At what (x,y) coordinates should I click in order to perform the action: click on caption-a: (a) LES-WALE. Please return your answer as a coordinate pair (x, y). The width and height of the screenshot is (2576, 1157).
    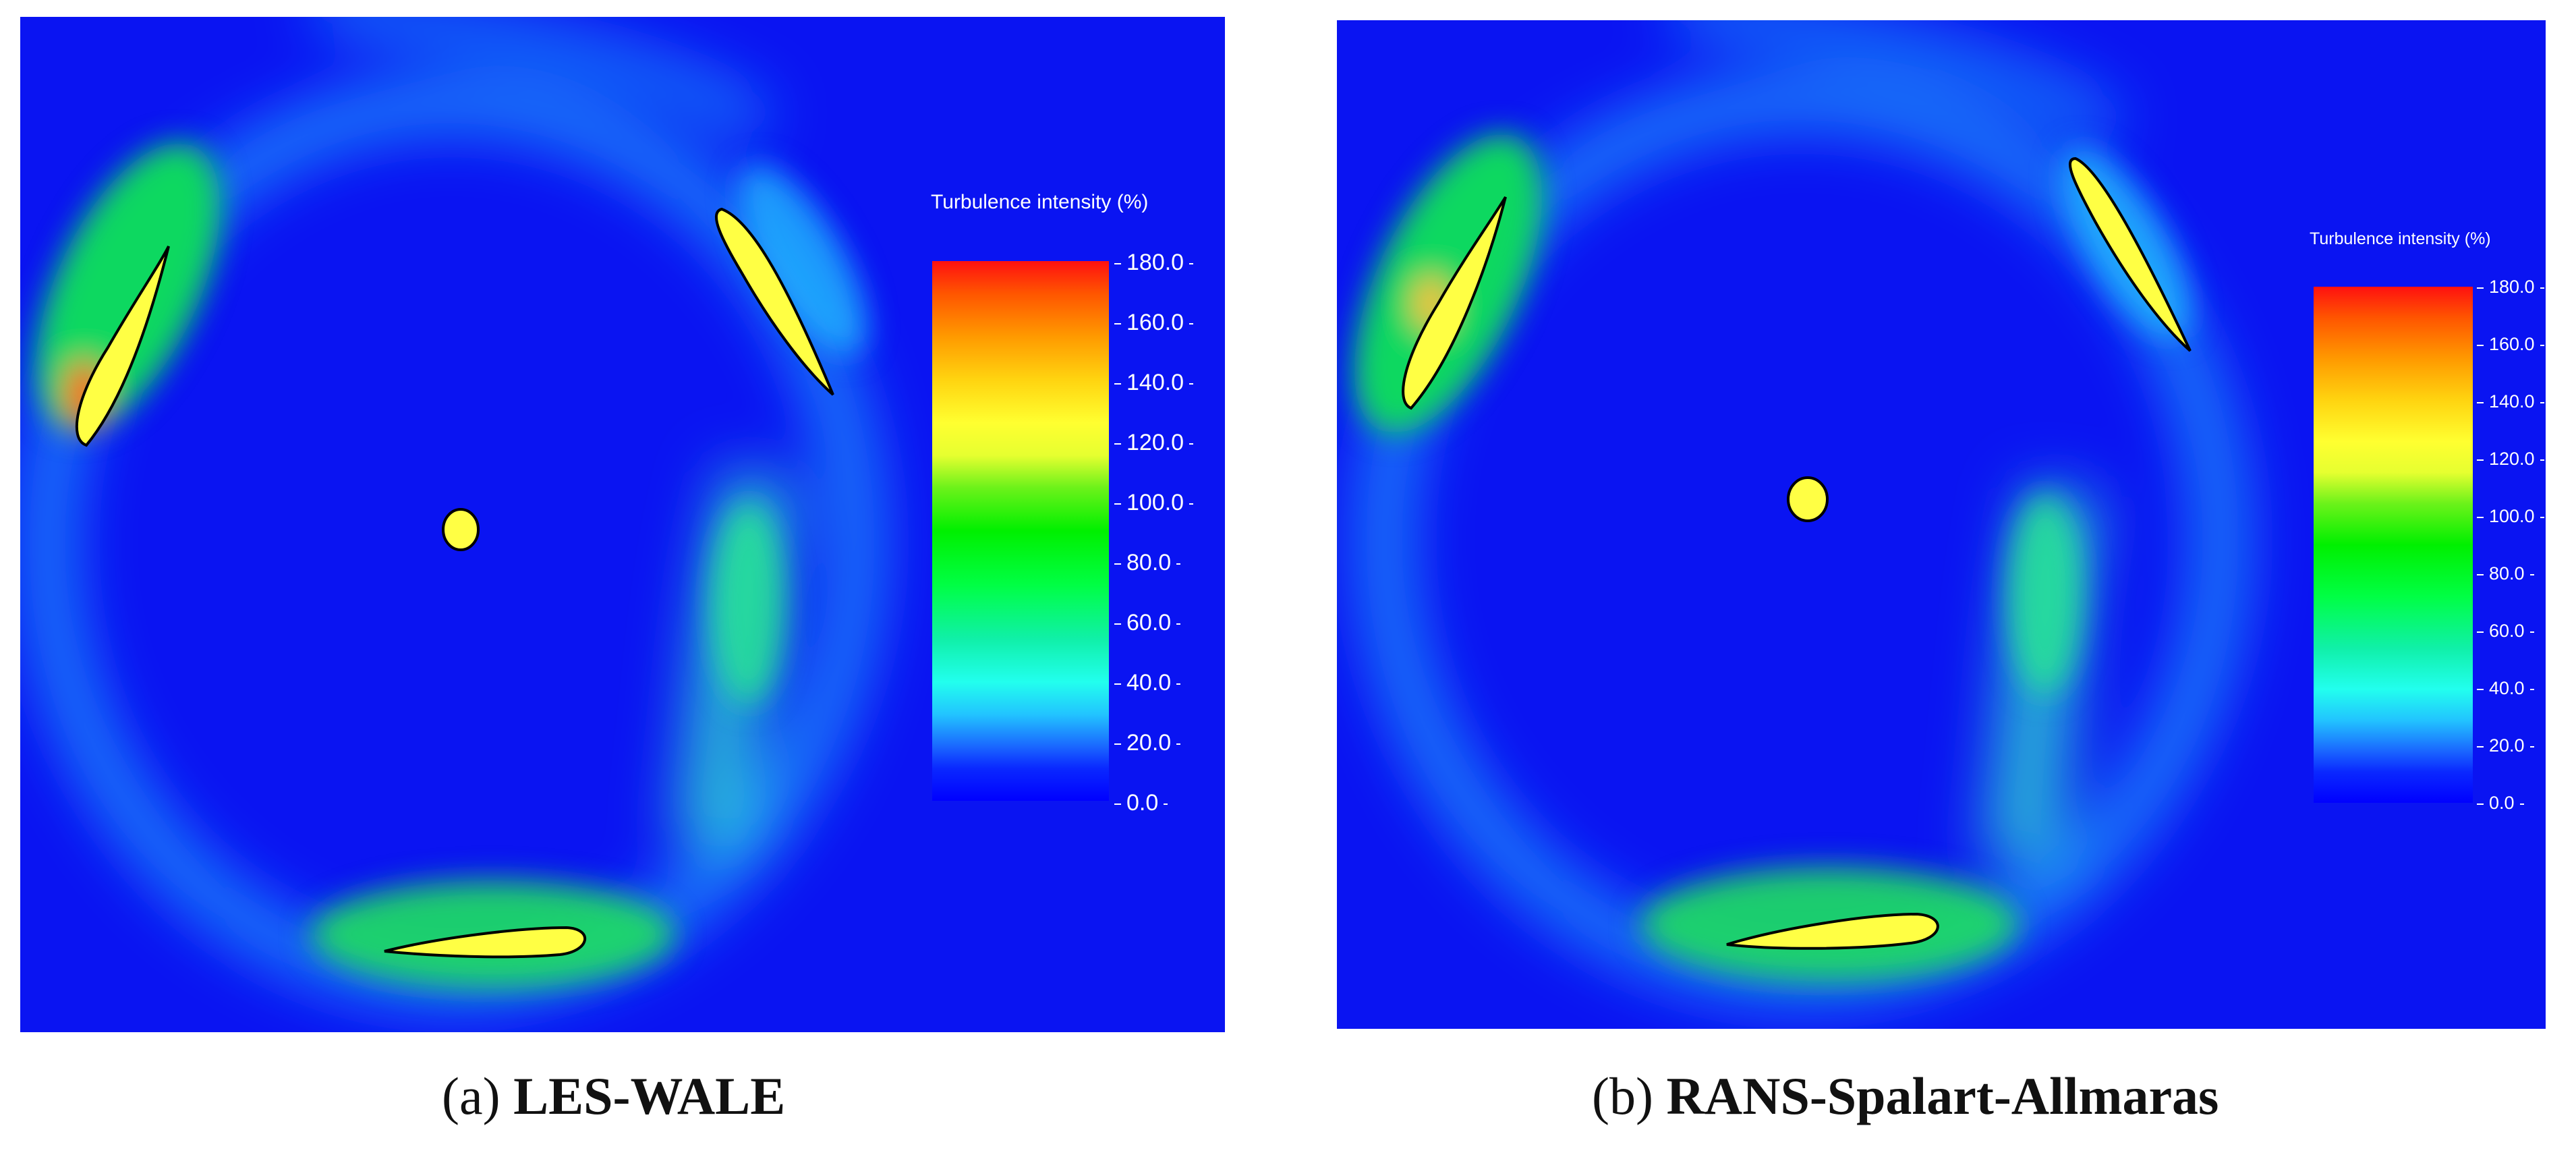
    Looking at the image, I should click on (613, 1096).